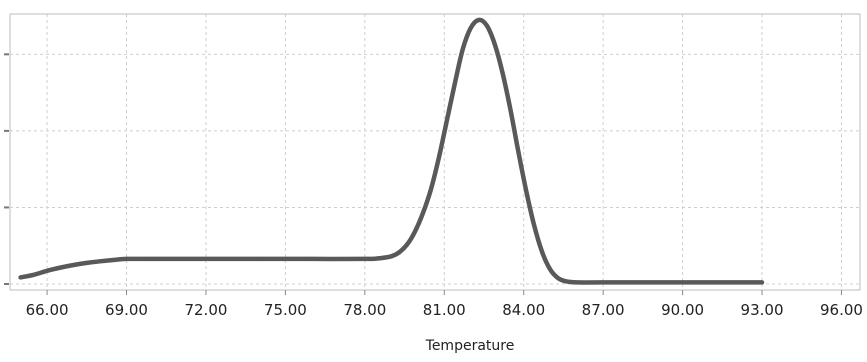 The height and width of the screenshot is (362, 867). What do you see at coordinates (364, 310) in the screenshot?
I see `x-tick-label: 78.00` at bounding box center [364, 310].